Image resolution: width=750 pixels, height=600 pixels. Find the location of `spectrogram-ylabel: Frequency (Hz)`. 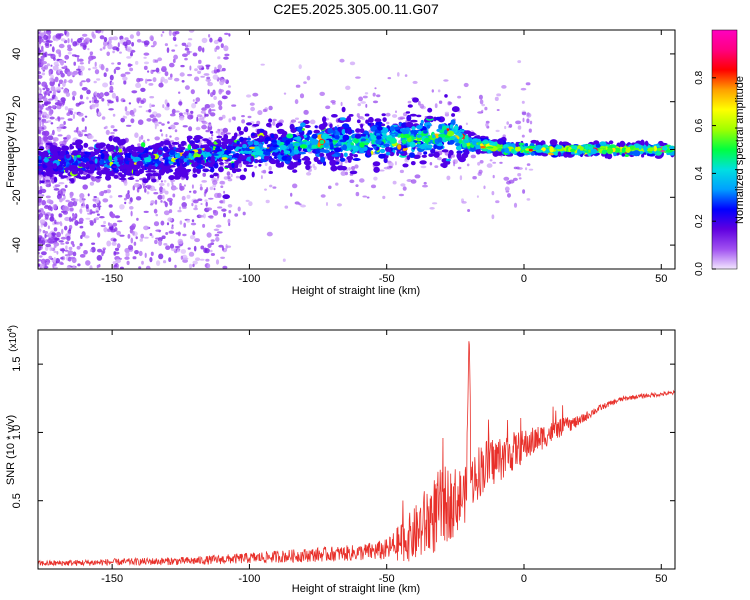

spectrogram-ylabel: Frequency (Hz) is located at coordinates (11, 150).